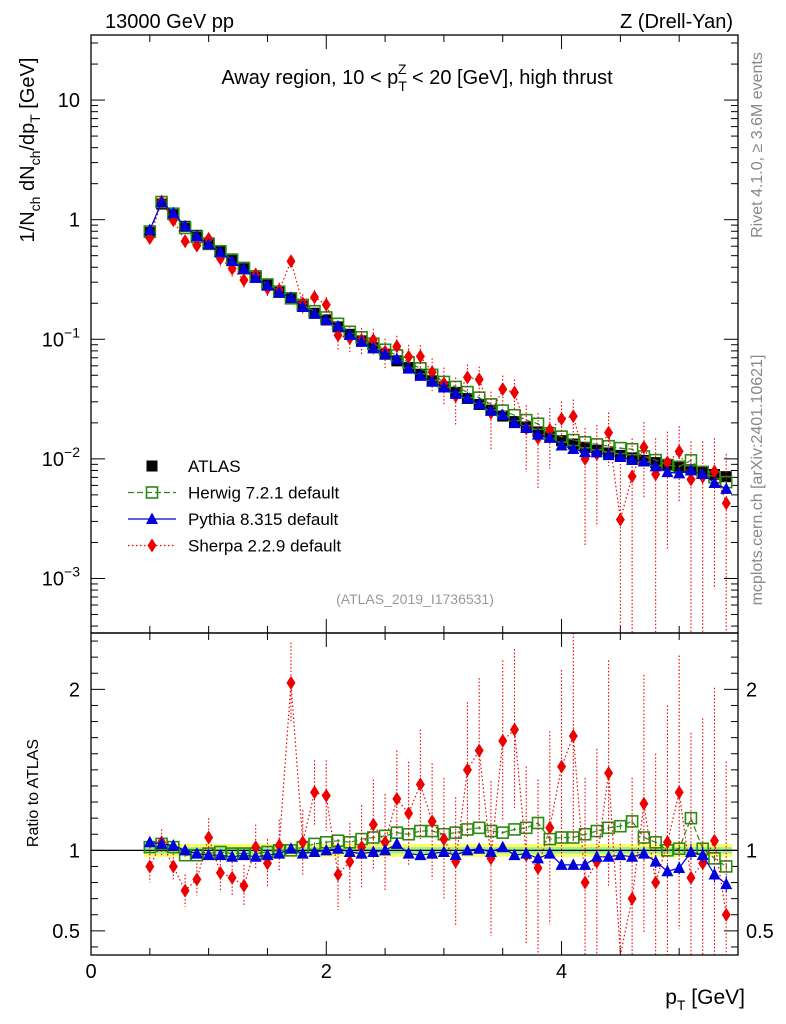 This screenshot has height=1024, width=786. Describe the element at coordinates (561, 972) in the screenshot. I see `x-tick-label: 4` at that location.